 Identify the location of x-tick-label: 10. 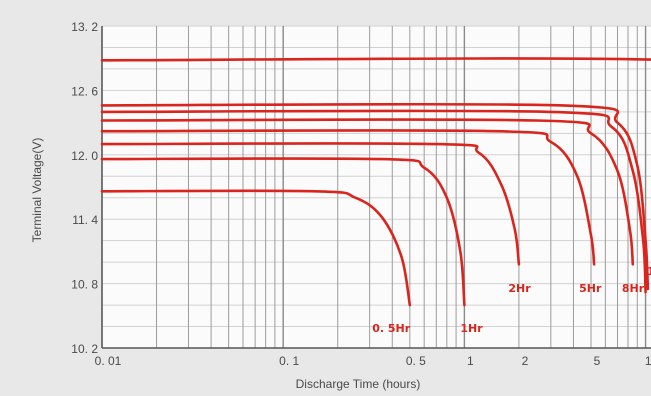
(648, 361).